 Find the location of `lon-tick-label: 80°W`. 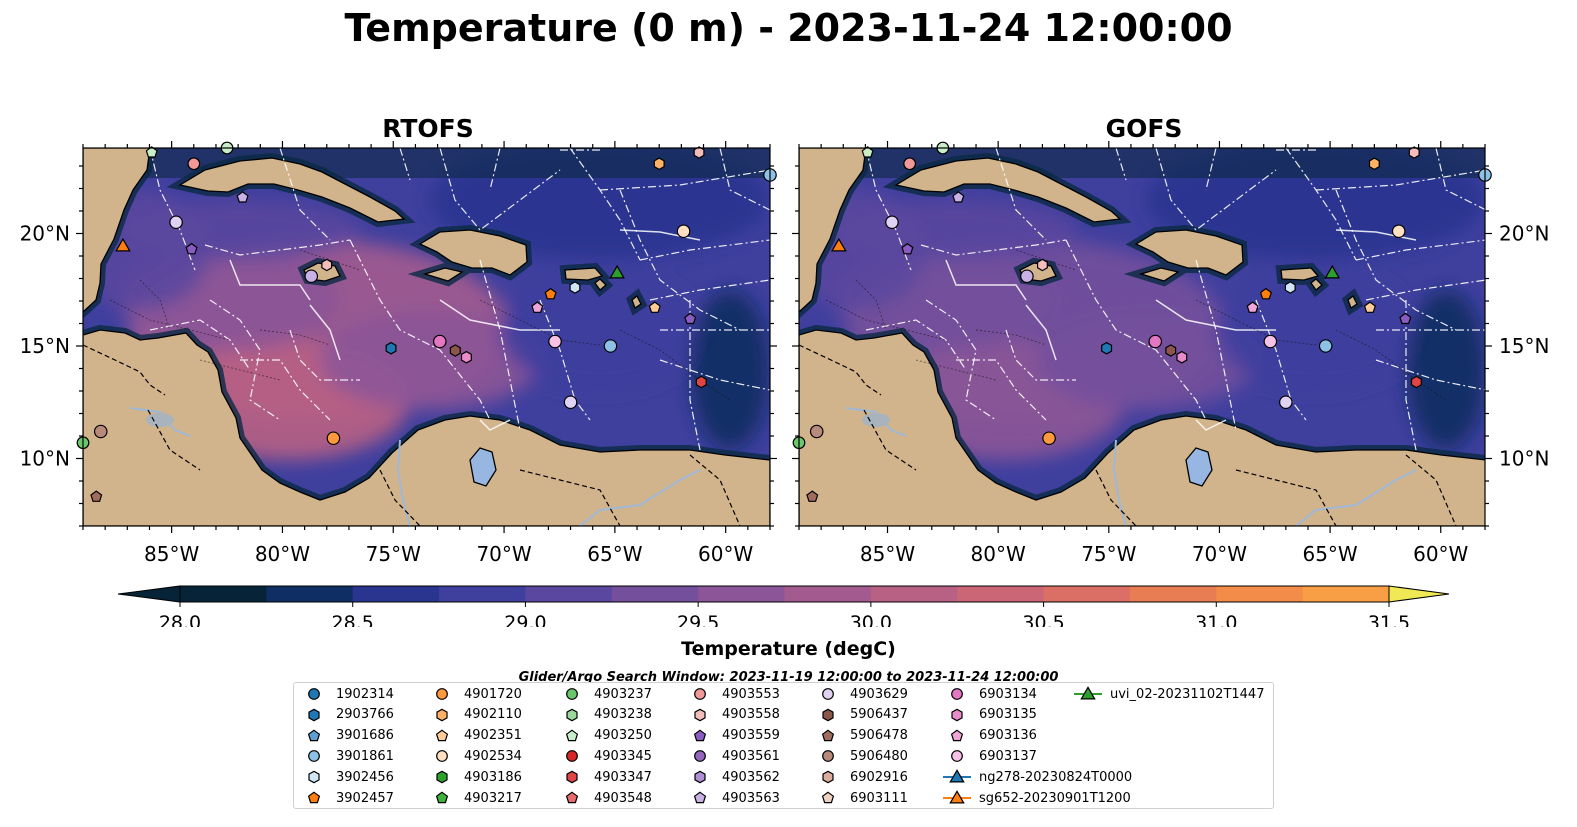

lon-tick-label: 80°W is located at coordinates (998, 554).